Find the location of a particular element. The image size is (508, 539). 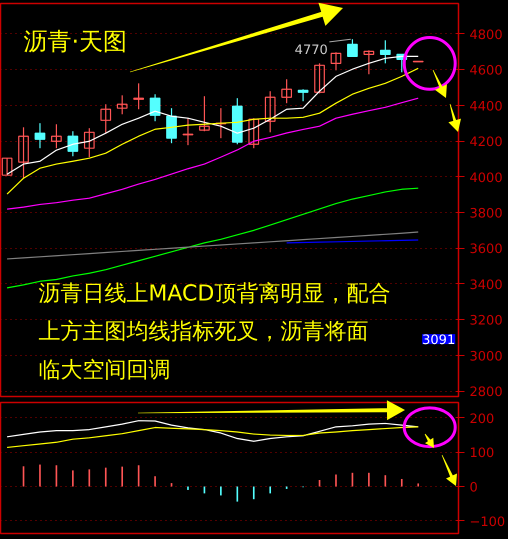

y-tick-label: 3000 is located at coordinates (486, 356).